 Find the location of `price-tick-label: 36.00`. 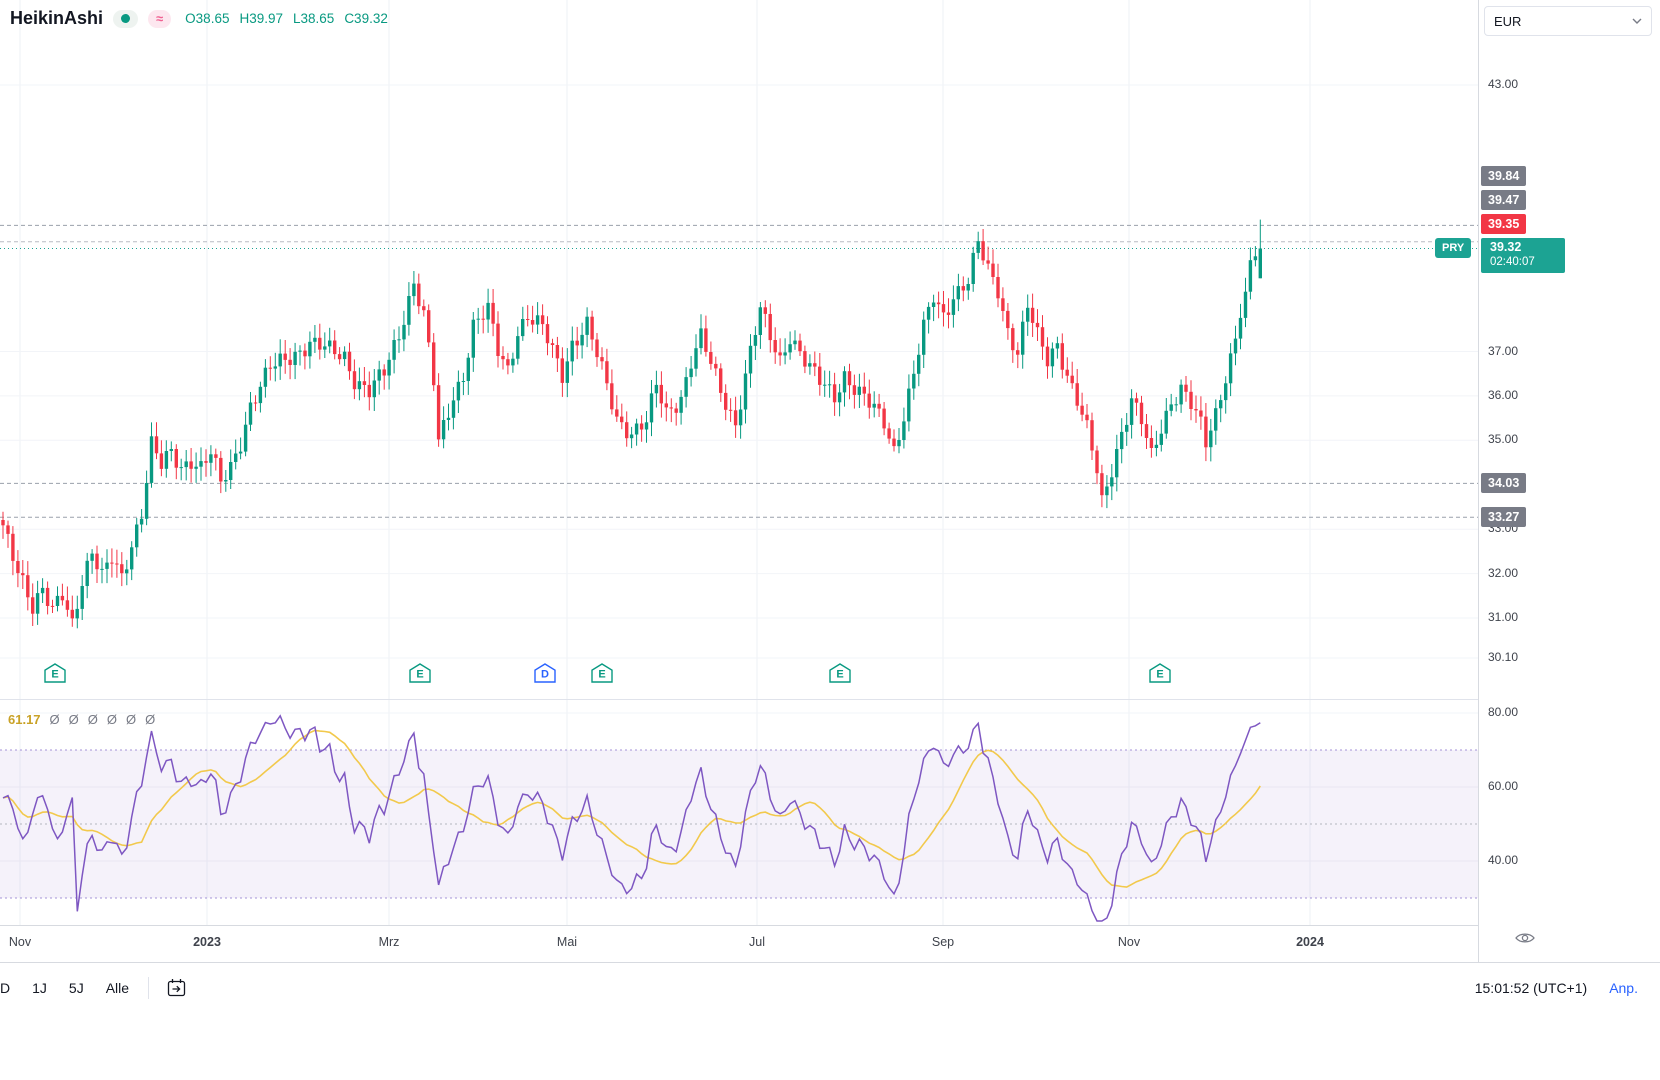

price-tick-label: 36.00 is located at coordinates (1503, 395).